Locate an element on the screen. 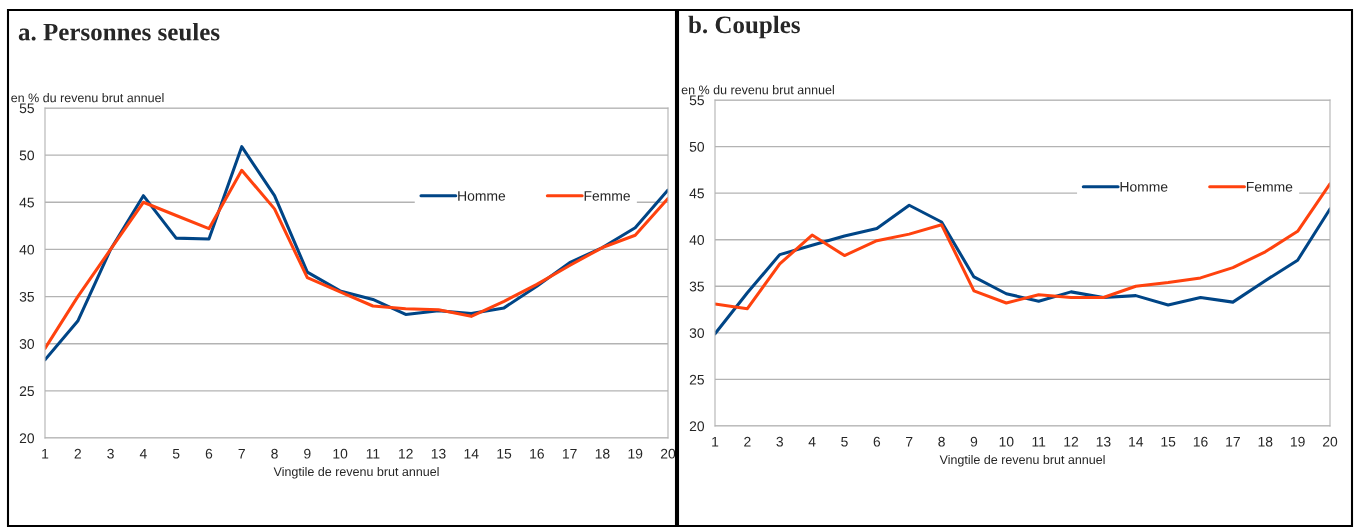 The image size is (1360, 528). y-tick-label: 20 is located at coordinates (697, 426).